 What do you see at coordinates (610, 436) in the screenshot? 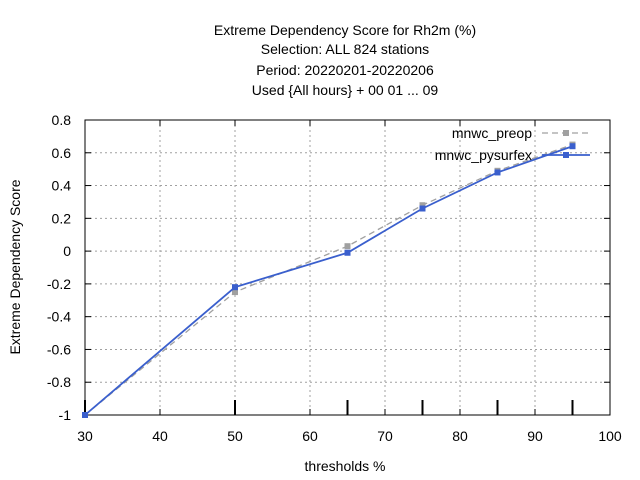
I see `x-tick-label: 100` at bounding box center [610, 436].